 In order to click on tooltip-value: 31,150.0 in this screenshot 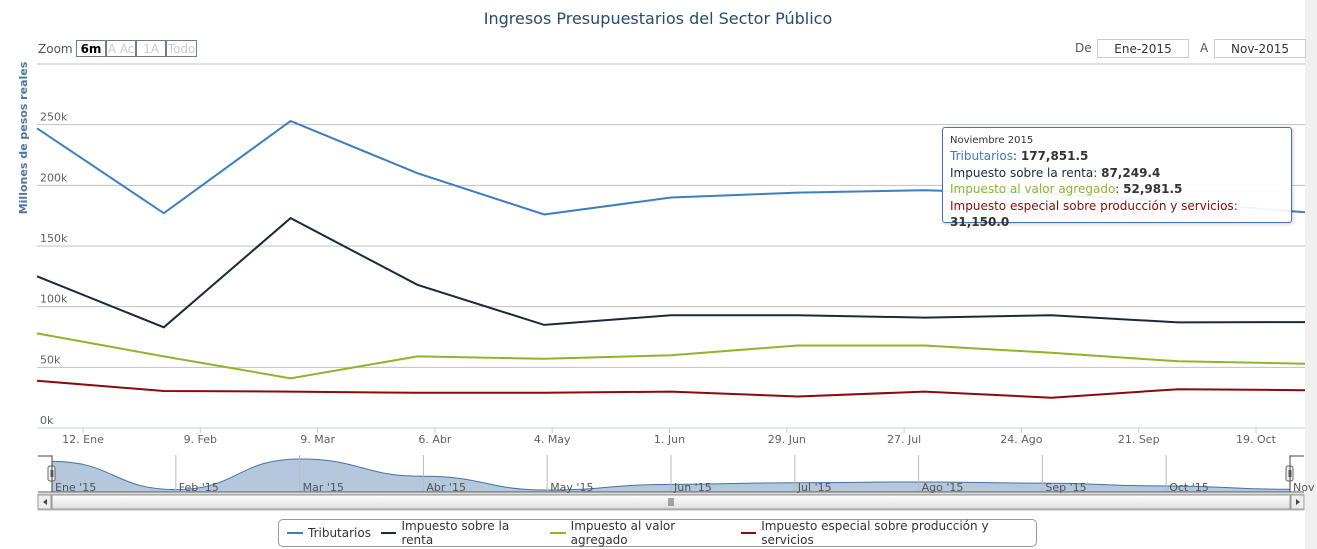, I will do `click(980, 222)`.